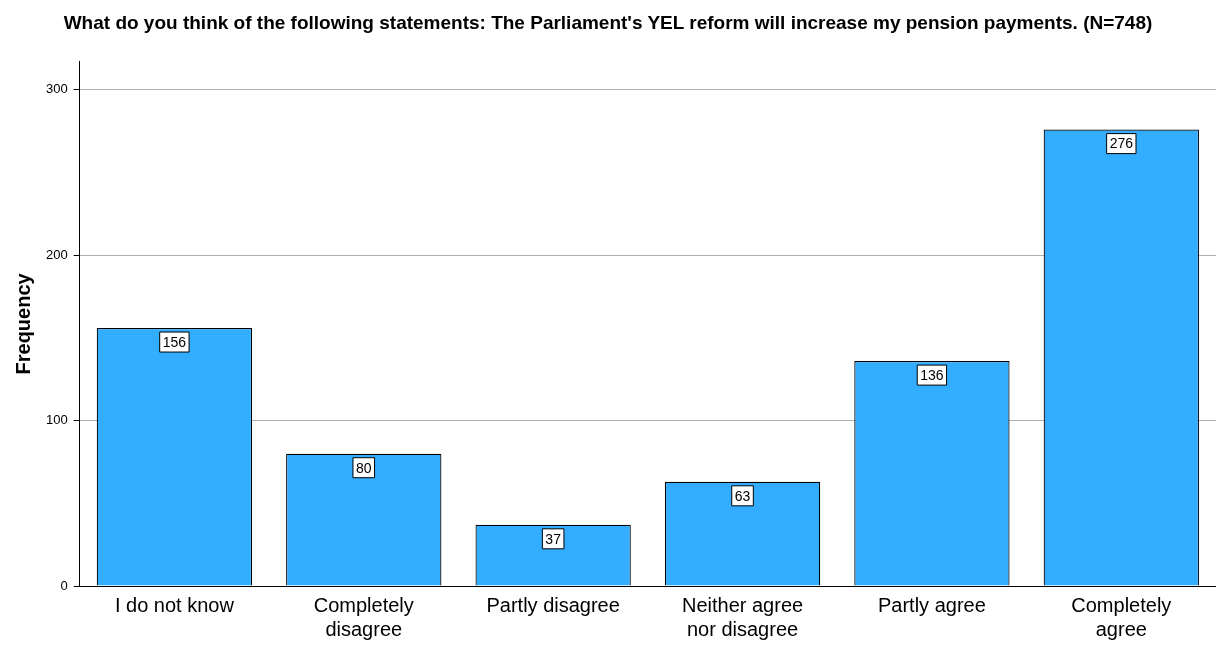 The width and height of the screenshot is (1216, 658). Describe the element at coordinates (1121, 616) in the screenshot. I see `x-tick-label: Completely agree` at that location.